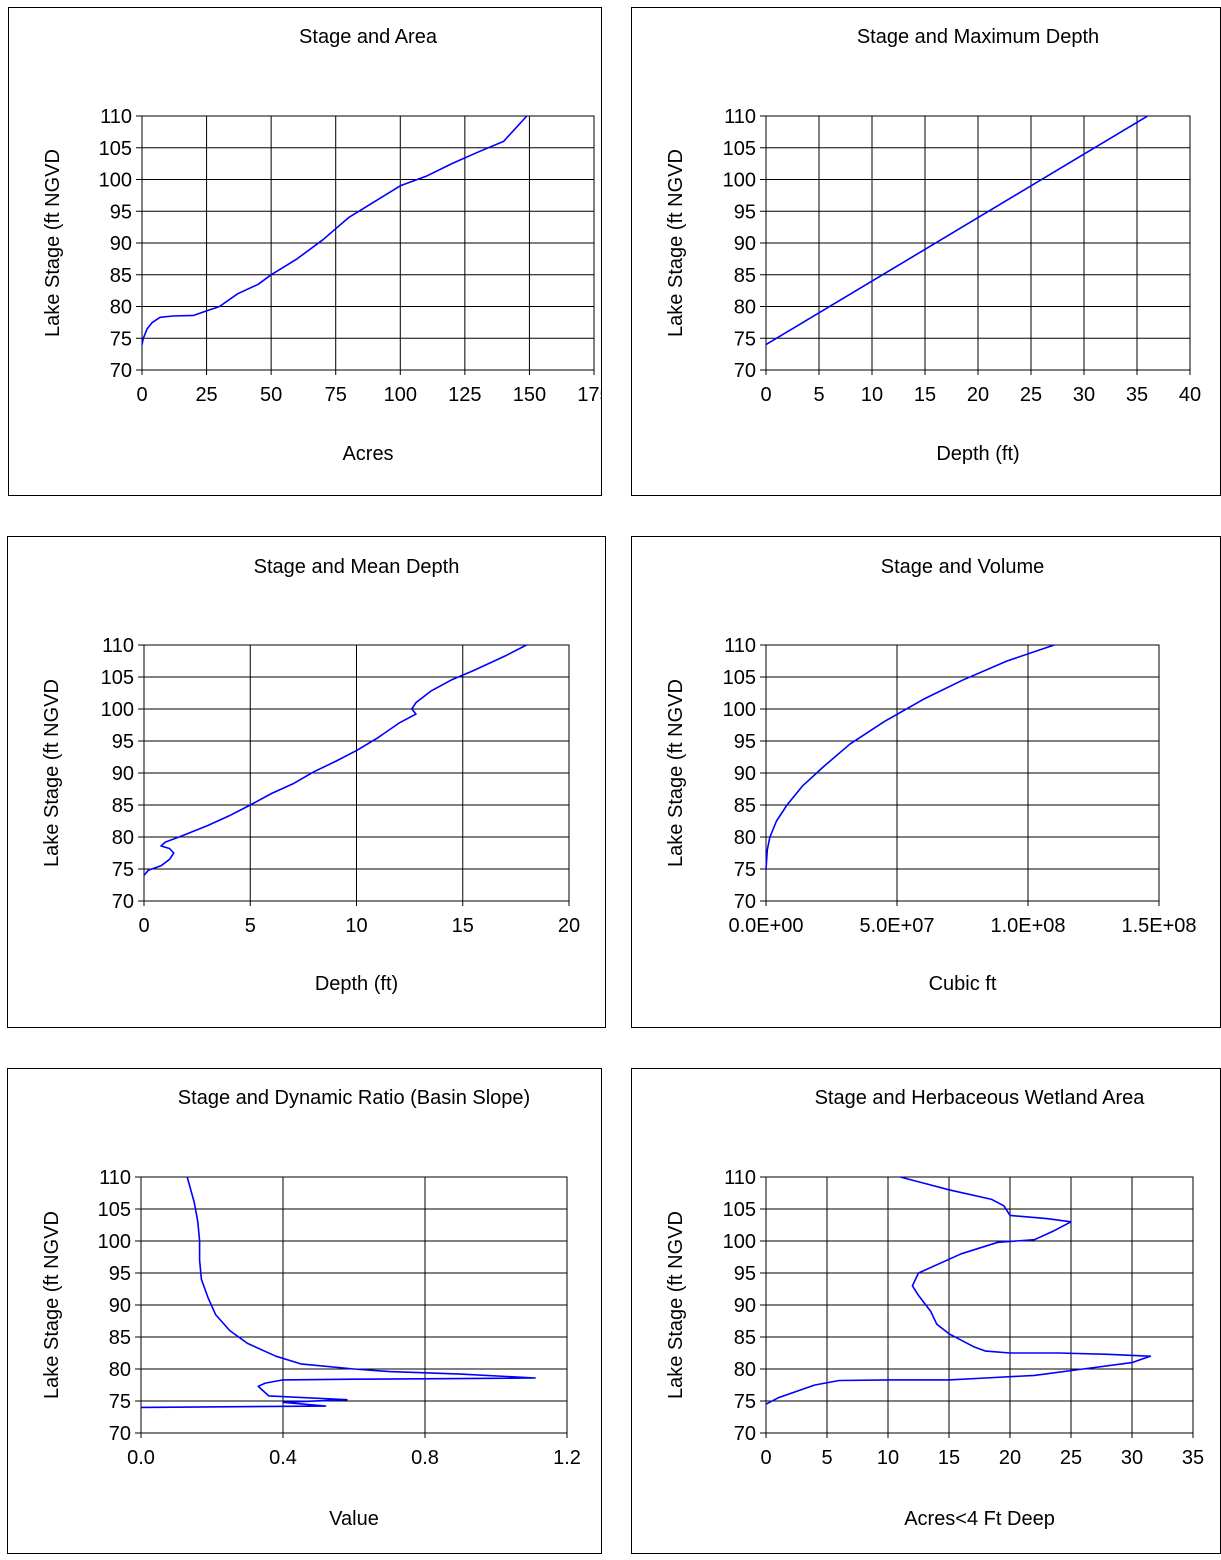 Image resolution: width=1221 pixels, height=1560 pixels. What do you see at coordinates (367, 454) in the screenshot?
I see `x-axis-label: Acres` at bounding box center [367, 454].